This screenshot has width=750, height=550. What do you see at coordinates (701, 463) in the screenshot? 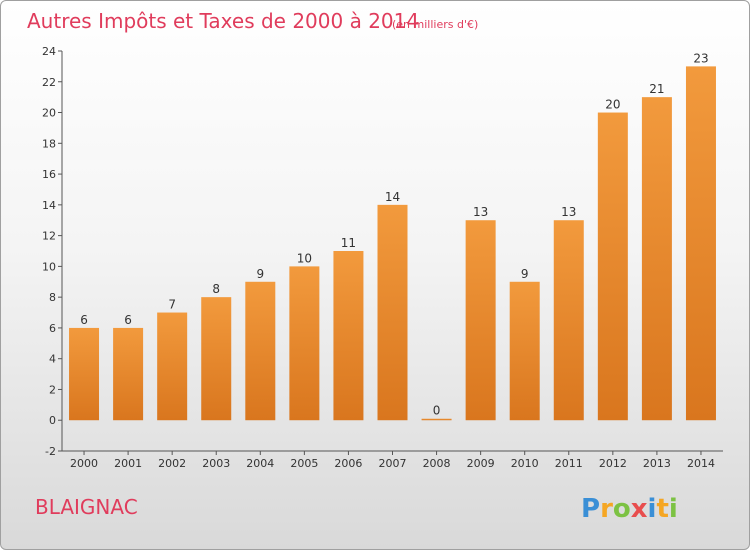
I see `x-tick-label-2014: 2014` at bounding box center [701, 463].